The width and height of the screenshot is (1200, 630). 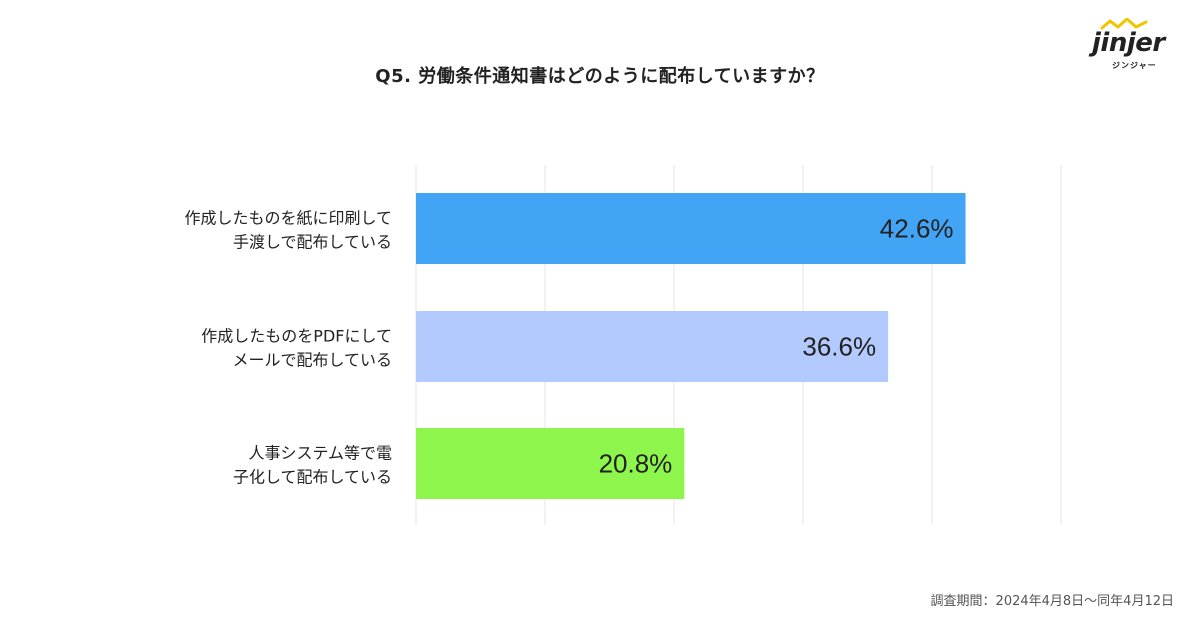 What do you see at coordinates (1052, 601) in the screenshot?
I see `survey-period-note: 調査期間：2024年4月8日〜同年4月12日` at bounding box center [1052, 601].